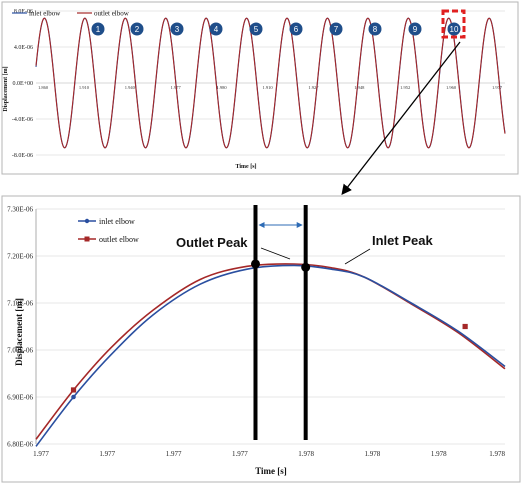 The width and height of the screenshot is (524, 486). I want to click on overview-zero-line-label: 1.980, so click(222, 87).